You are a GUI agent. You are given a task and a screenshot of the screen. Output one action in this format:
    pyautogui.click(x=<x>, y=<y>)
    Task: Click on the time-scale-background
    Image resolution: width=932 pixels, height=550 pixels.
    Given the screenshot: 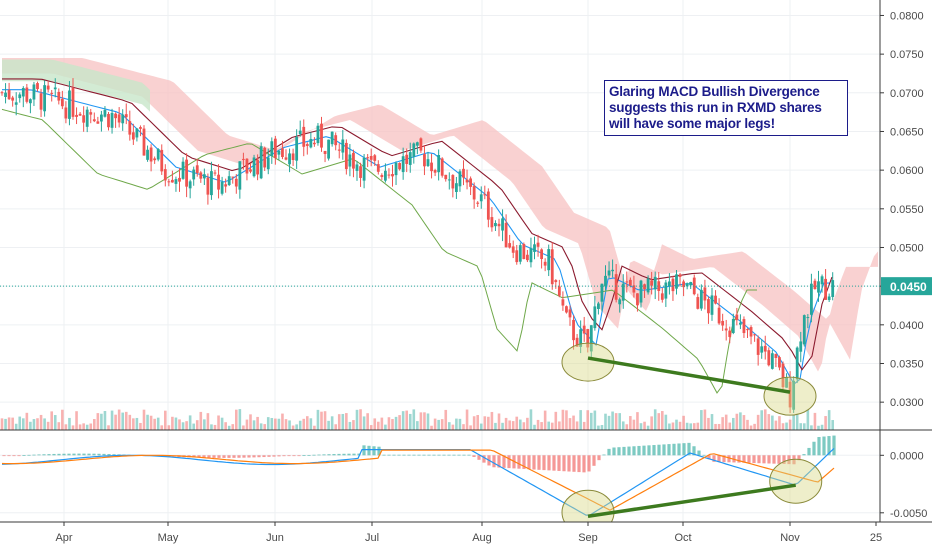 What is the action you would take?
    pyautogui.click(x=466, y=536)
    